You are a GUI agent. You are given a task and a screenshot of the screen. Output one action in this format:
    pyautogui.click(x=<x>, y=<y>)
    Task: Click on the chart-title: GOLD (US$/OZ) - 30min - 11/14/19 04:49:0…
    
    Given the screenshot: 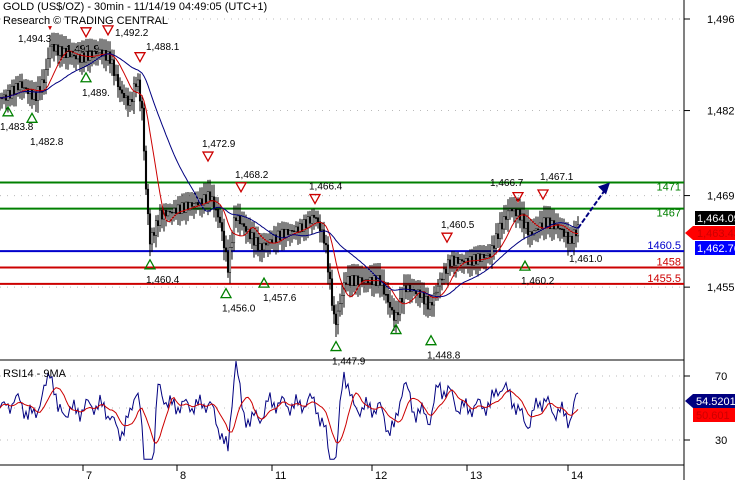 What is the action you would take?
    pyautogui.click(x=135, y=7)
    